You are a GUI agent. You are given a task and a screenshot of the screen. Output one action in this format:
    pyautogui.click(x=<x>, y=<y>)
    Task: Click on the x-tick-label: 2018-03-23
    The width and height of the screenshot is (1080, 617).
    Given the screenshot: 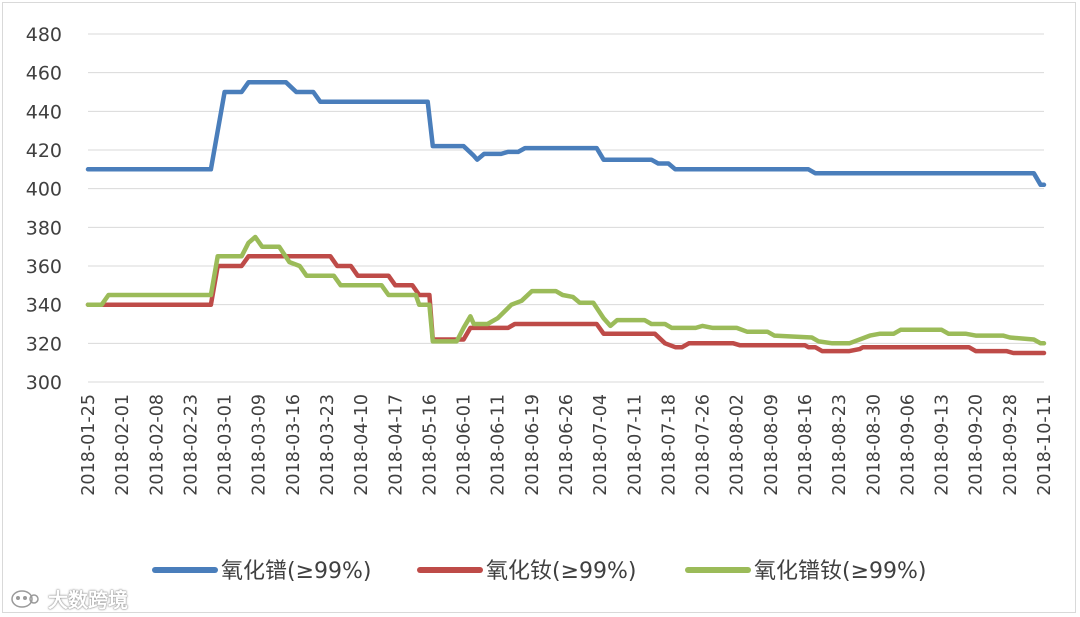 What is the action you would take?
    pyautogui.click(x=328, y=445)
    